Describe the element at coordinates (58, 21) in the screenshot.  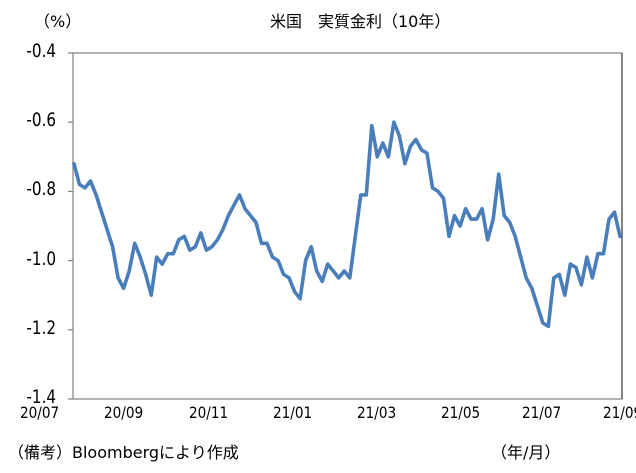
I see `y-axis-unit-label: （%）` at that location.